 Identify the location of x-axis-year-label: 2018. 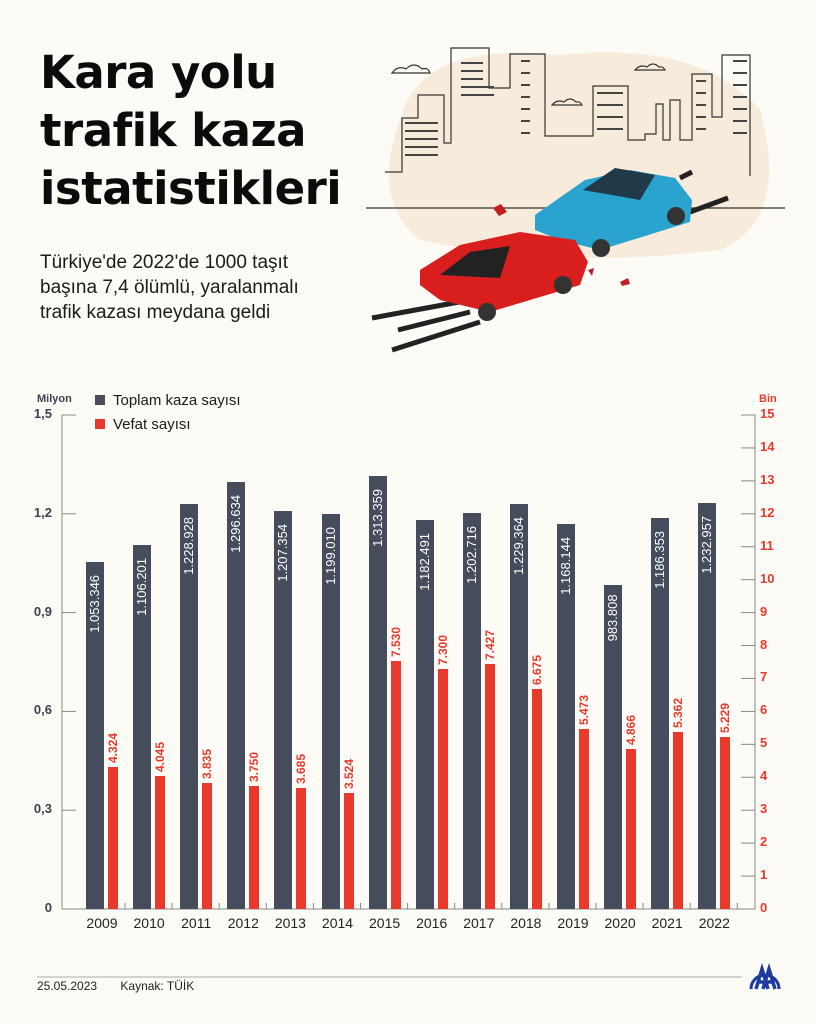
(526, 923).